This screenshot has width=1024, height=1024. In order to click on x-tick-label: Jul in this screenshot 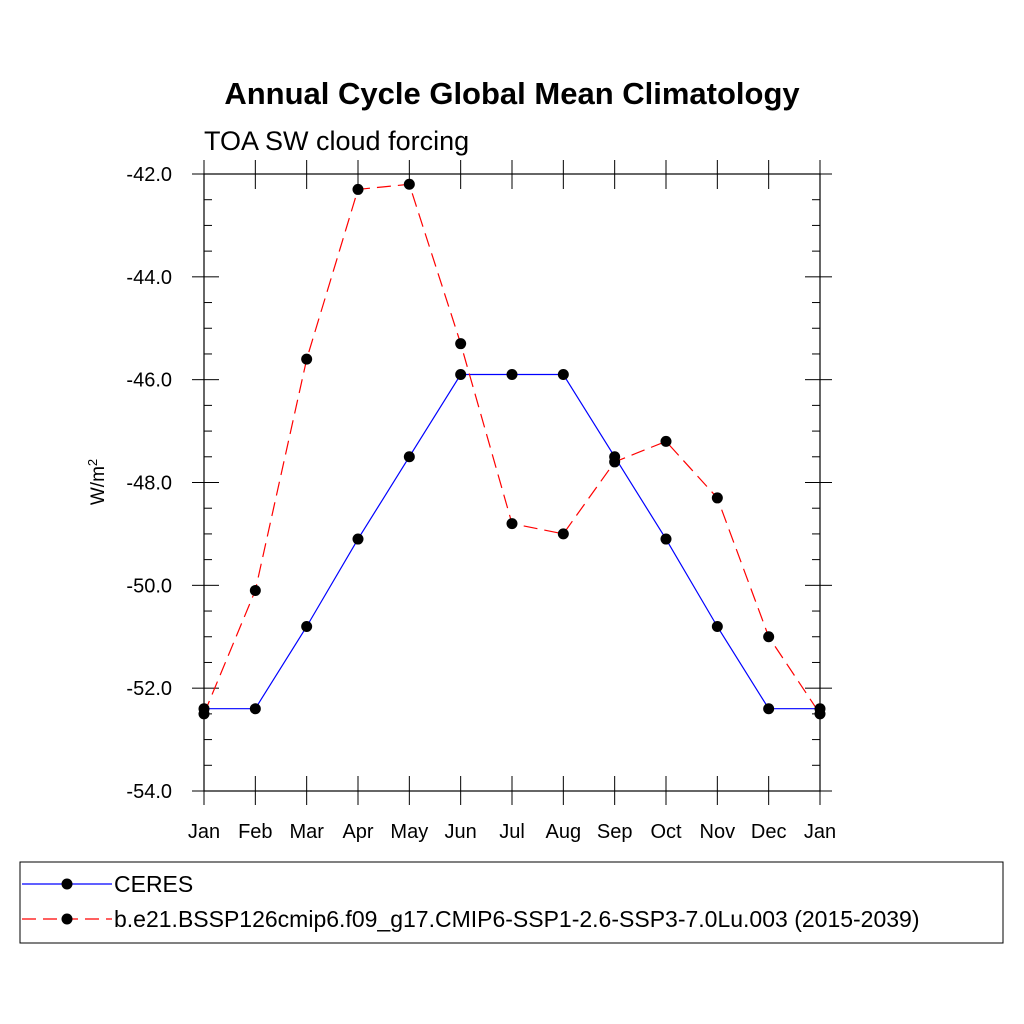, I will do `click(512, 832)`.